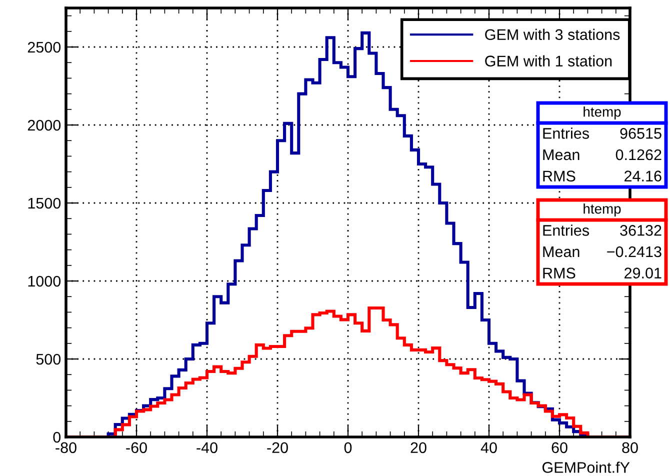 The width and height of the screenshot is (670, 476). I want to click on y-tick-label: 500, so click(48, 359).